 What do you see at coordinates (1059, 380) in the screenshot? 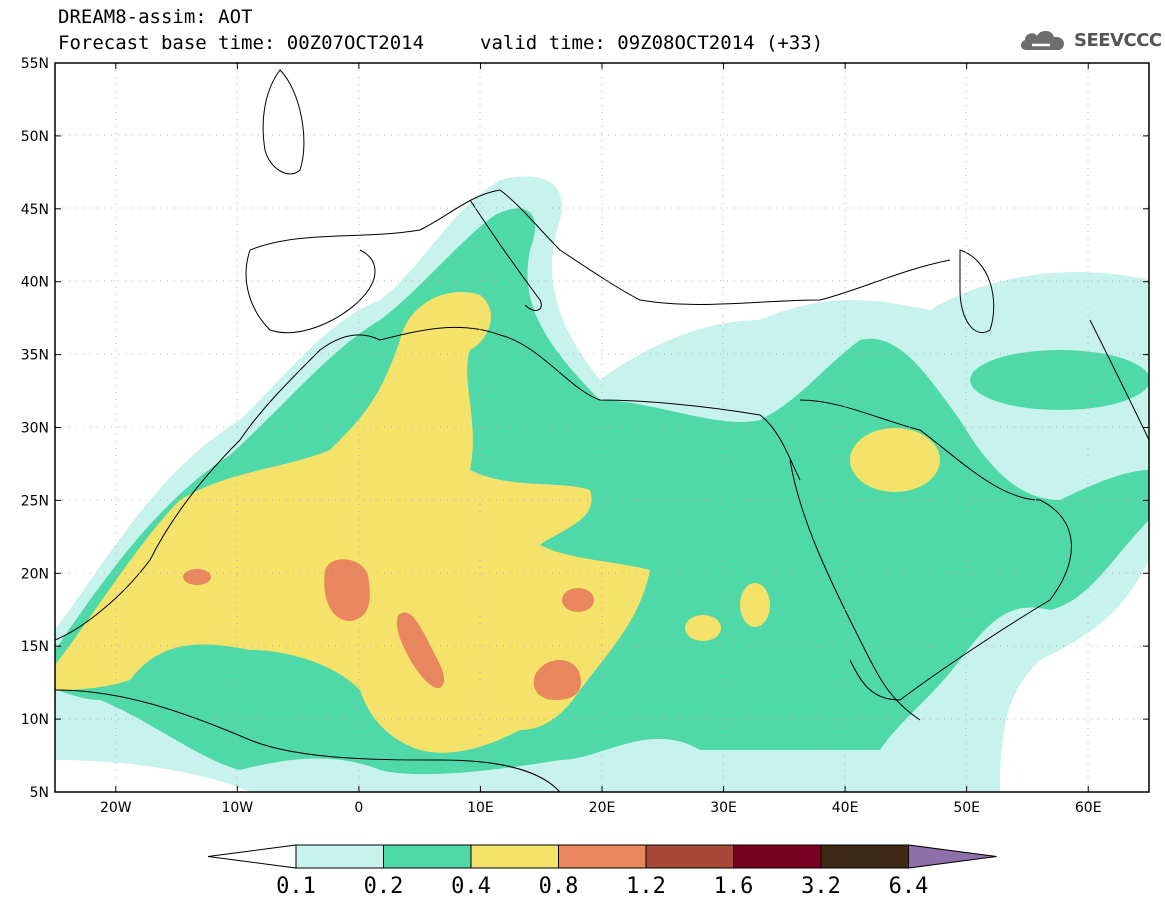
I see `aot-patch-caspian` at bounding box center [1059, 380].